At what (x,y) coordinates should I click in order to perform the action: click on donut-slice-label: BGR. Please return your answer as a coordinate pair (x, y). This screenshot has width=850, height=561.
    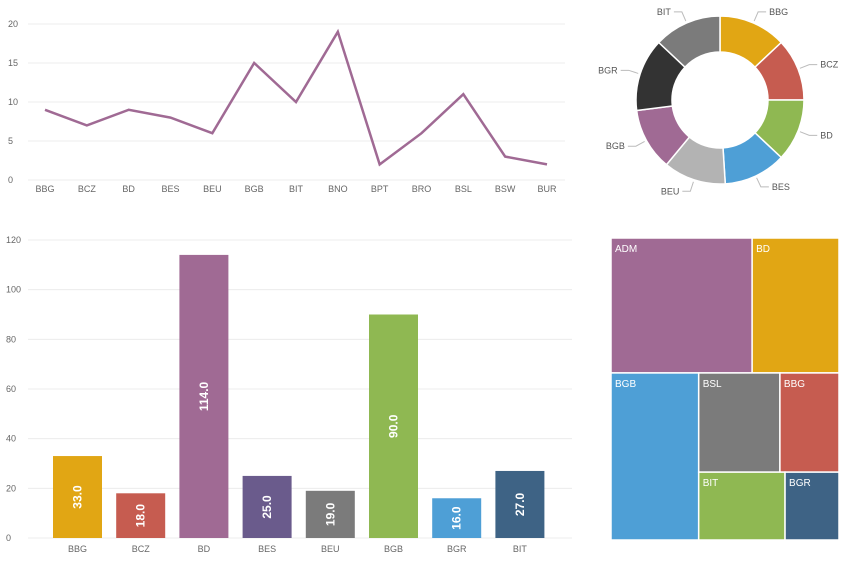
    Looking at the image, I should click on (608, 70).